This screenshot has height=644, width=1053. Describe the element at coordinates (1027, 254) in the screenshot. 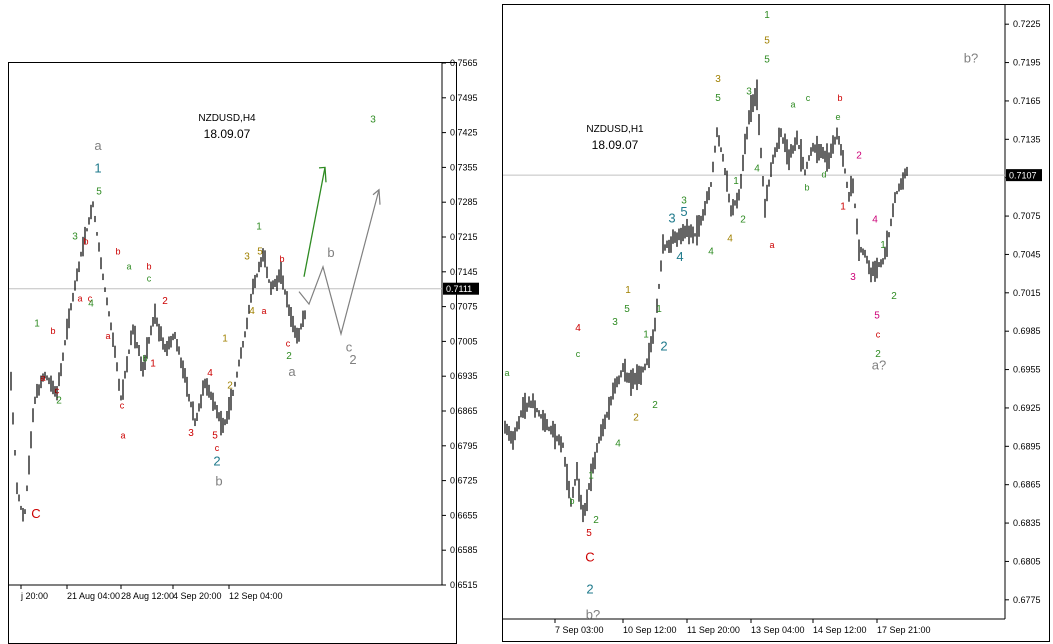

I see `y-tick-label: 0.7045` at that location.